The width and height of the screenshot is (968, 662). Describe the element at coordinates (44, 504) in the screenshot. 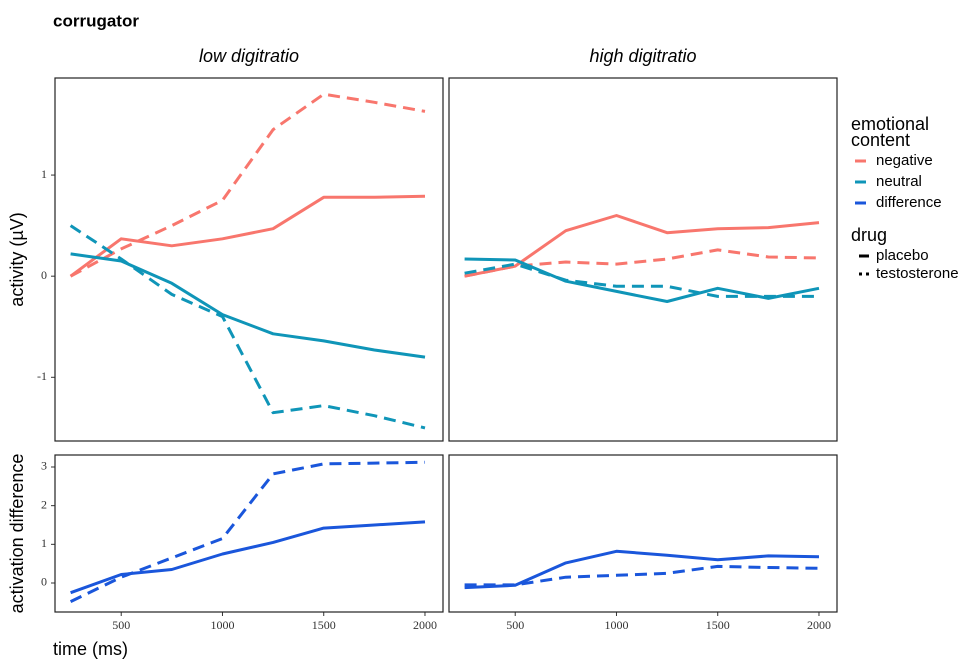

I see `y-tick-label: 2` at that location.